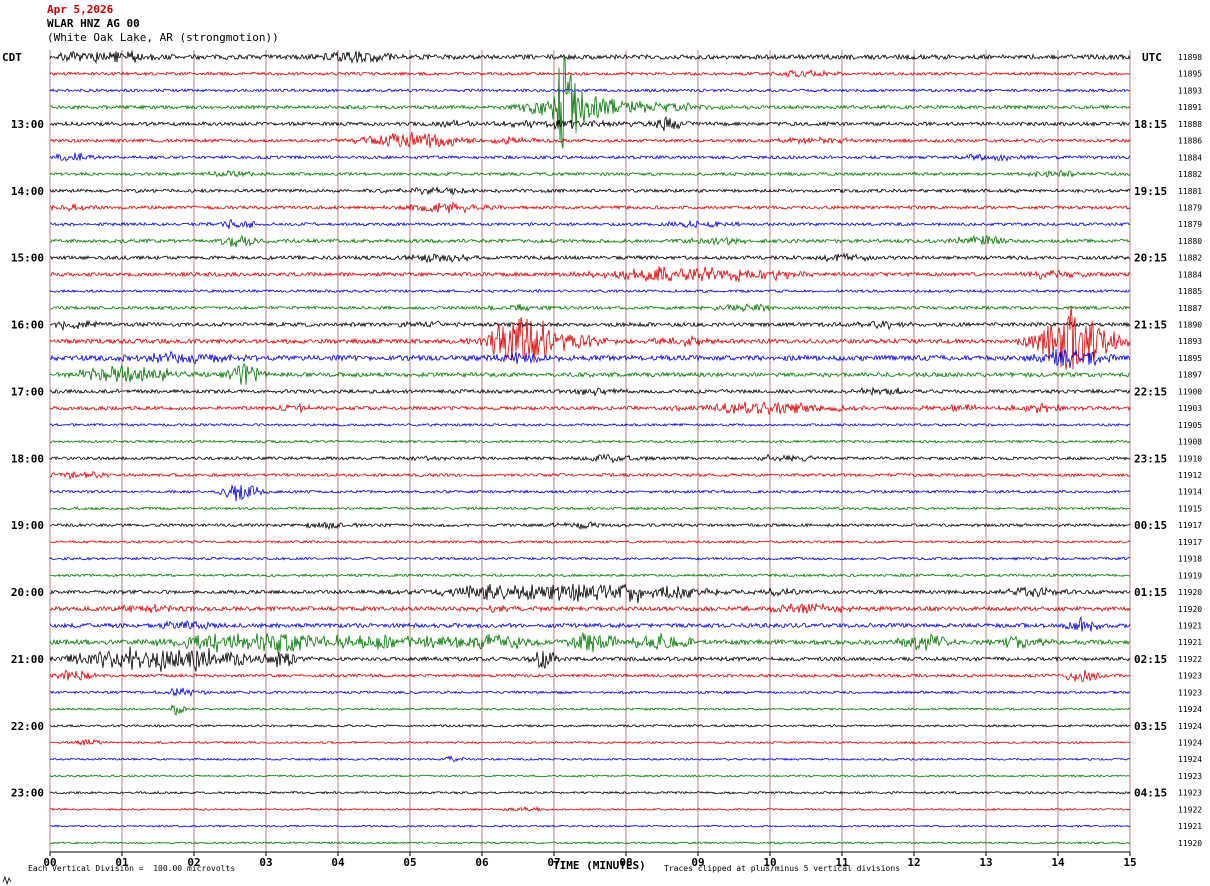  Describe the element at coordinates (27, 726) in the screenshot. I see `time-label-left: 22:00` at that location.